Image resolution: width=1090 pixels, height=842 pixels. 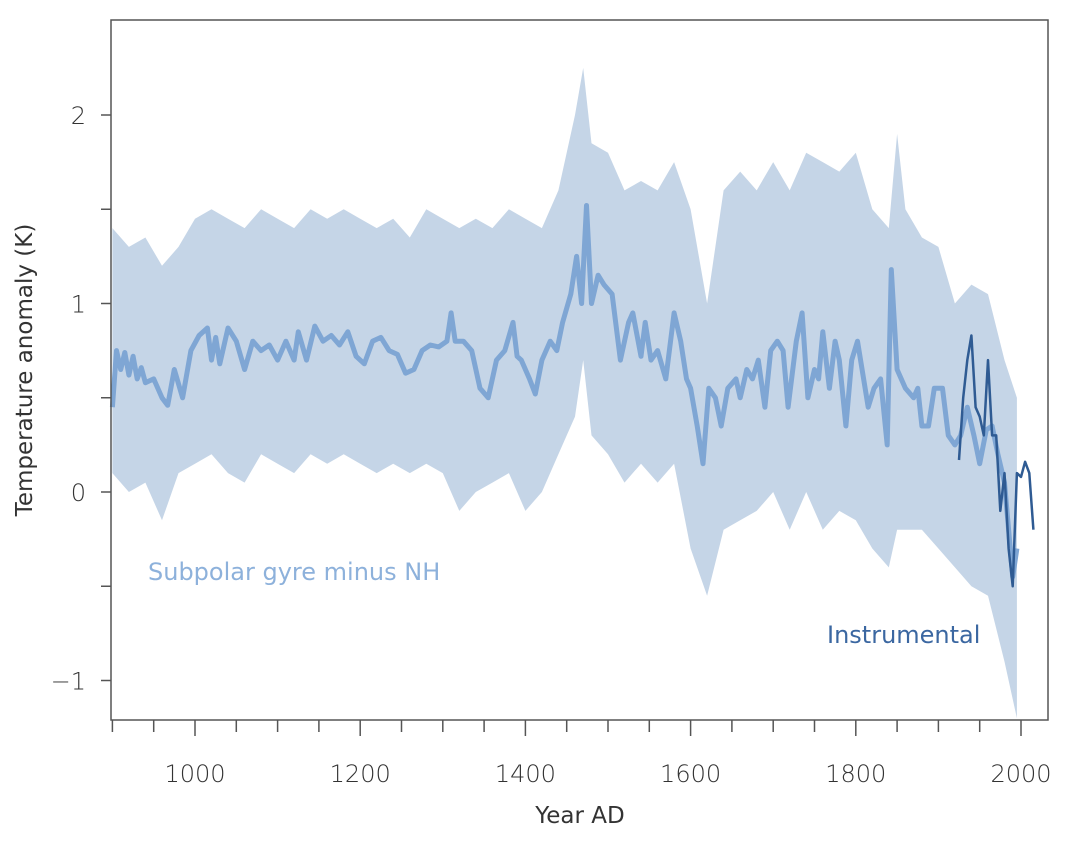 What do you see at coordinates (68, 682) in the screenshot?
I see `y-tick-label: −1` at bounding box center [68, 682].